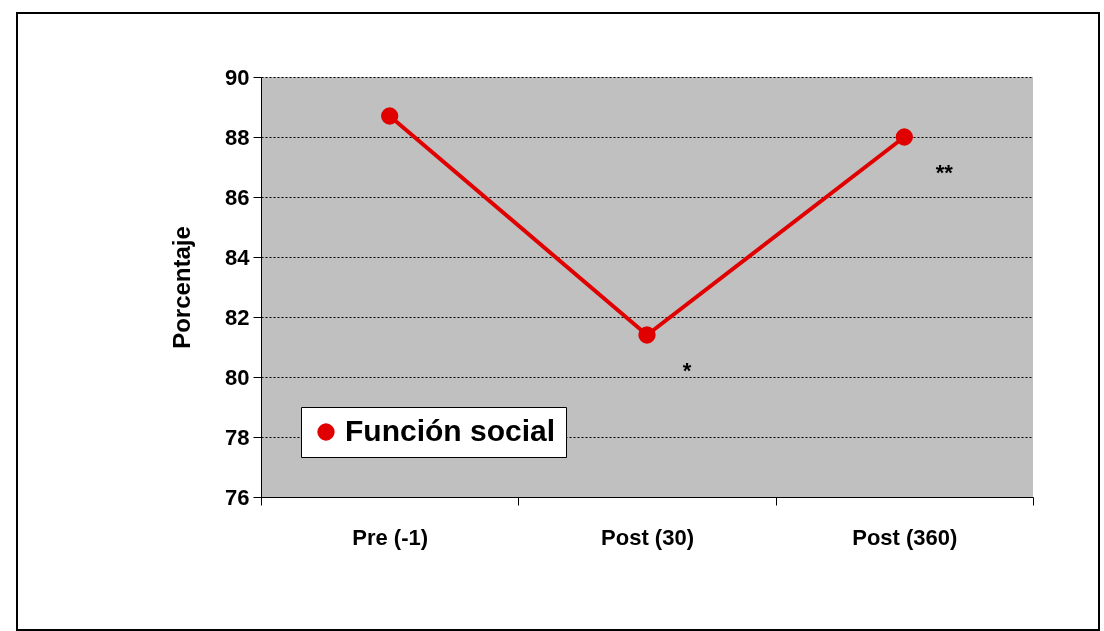  Describe the element at coordinates (237, 197) in the screenshot. I see `y-tick-label: 86` at that location.